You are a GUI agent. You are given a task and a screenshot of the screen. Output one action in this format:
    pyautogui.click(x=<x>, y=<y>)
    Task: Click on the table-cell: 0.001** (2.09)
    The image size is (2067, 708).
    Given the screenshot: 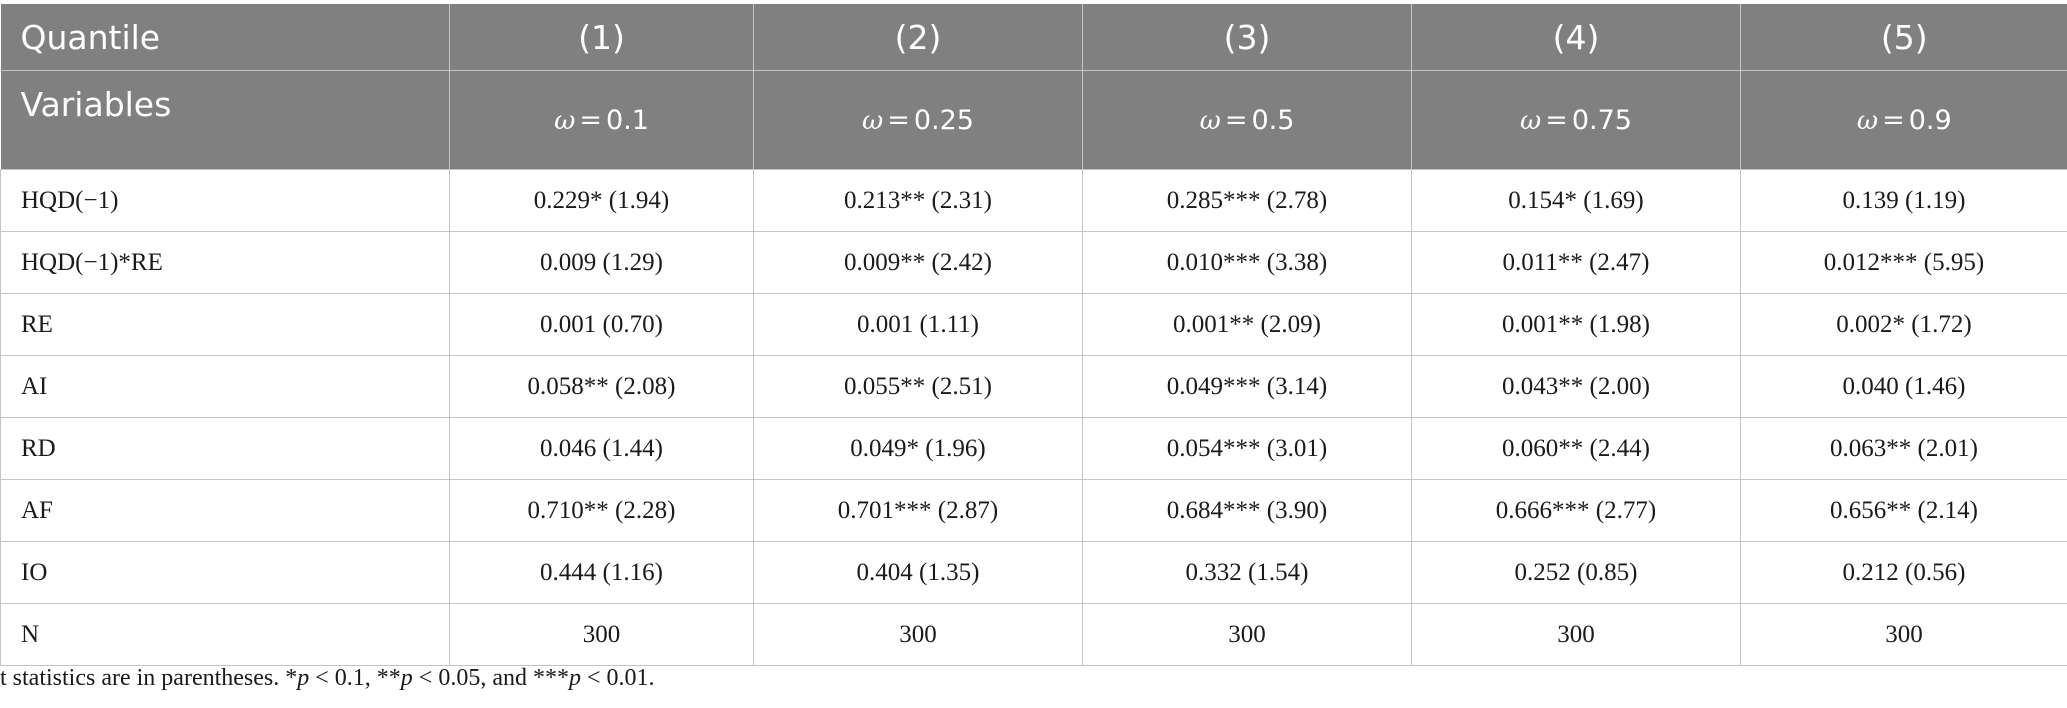 What is the action you would take?
    pyautogui.click(x=1247, y=324)
    